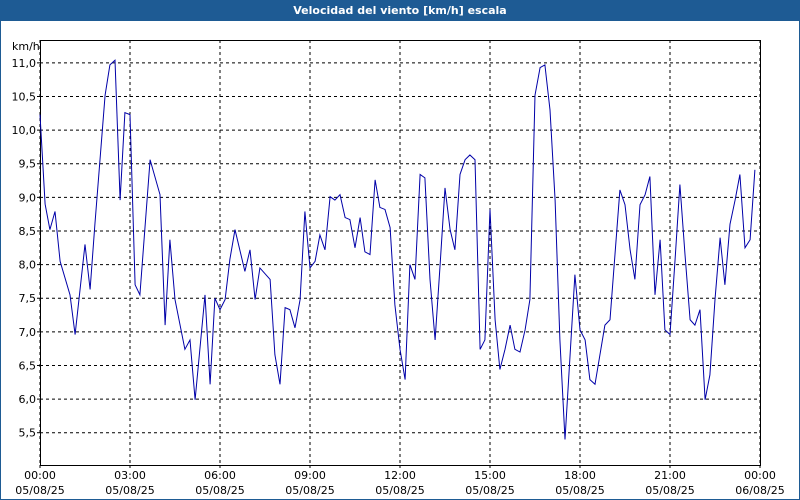  Describe the element at coordinates (24, 96) in the screenshot. I see `y-tick-label: 10,5` at that location.